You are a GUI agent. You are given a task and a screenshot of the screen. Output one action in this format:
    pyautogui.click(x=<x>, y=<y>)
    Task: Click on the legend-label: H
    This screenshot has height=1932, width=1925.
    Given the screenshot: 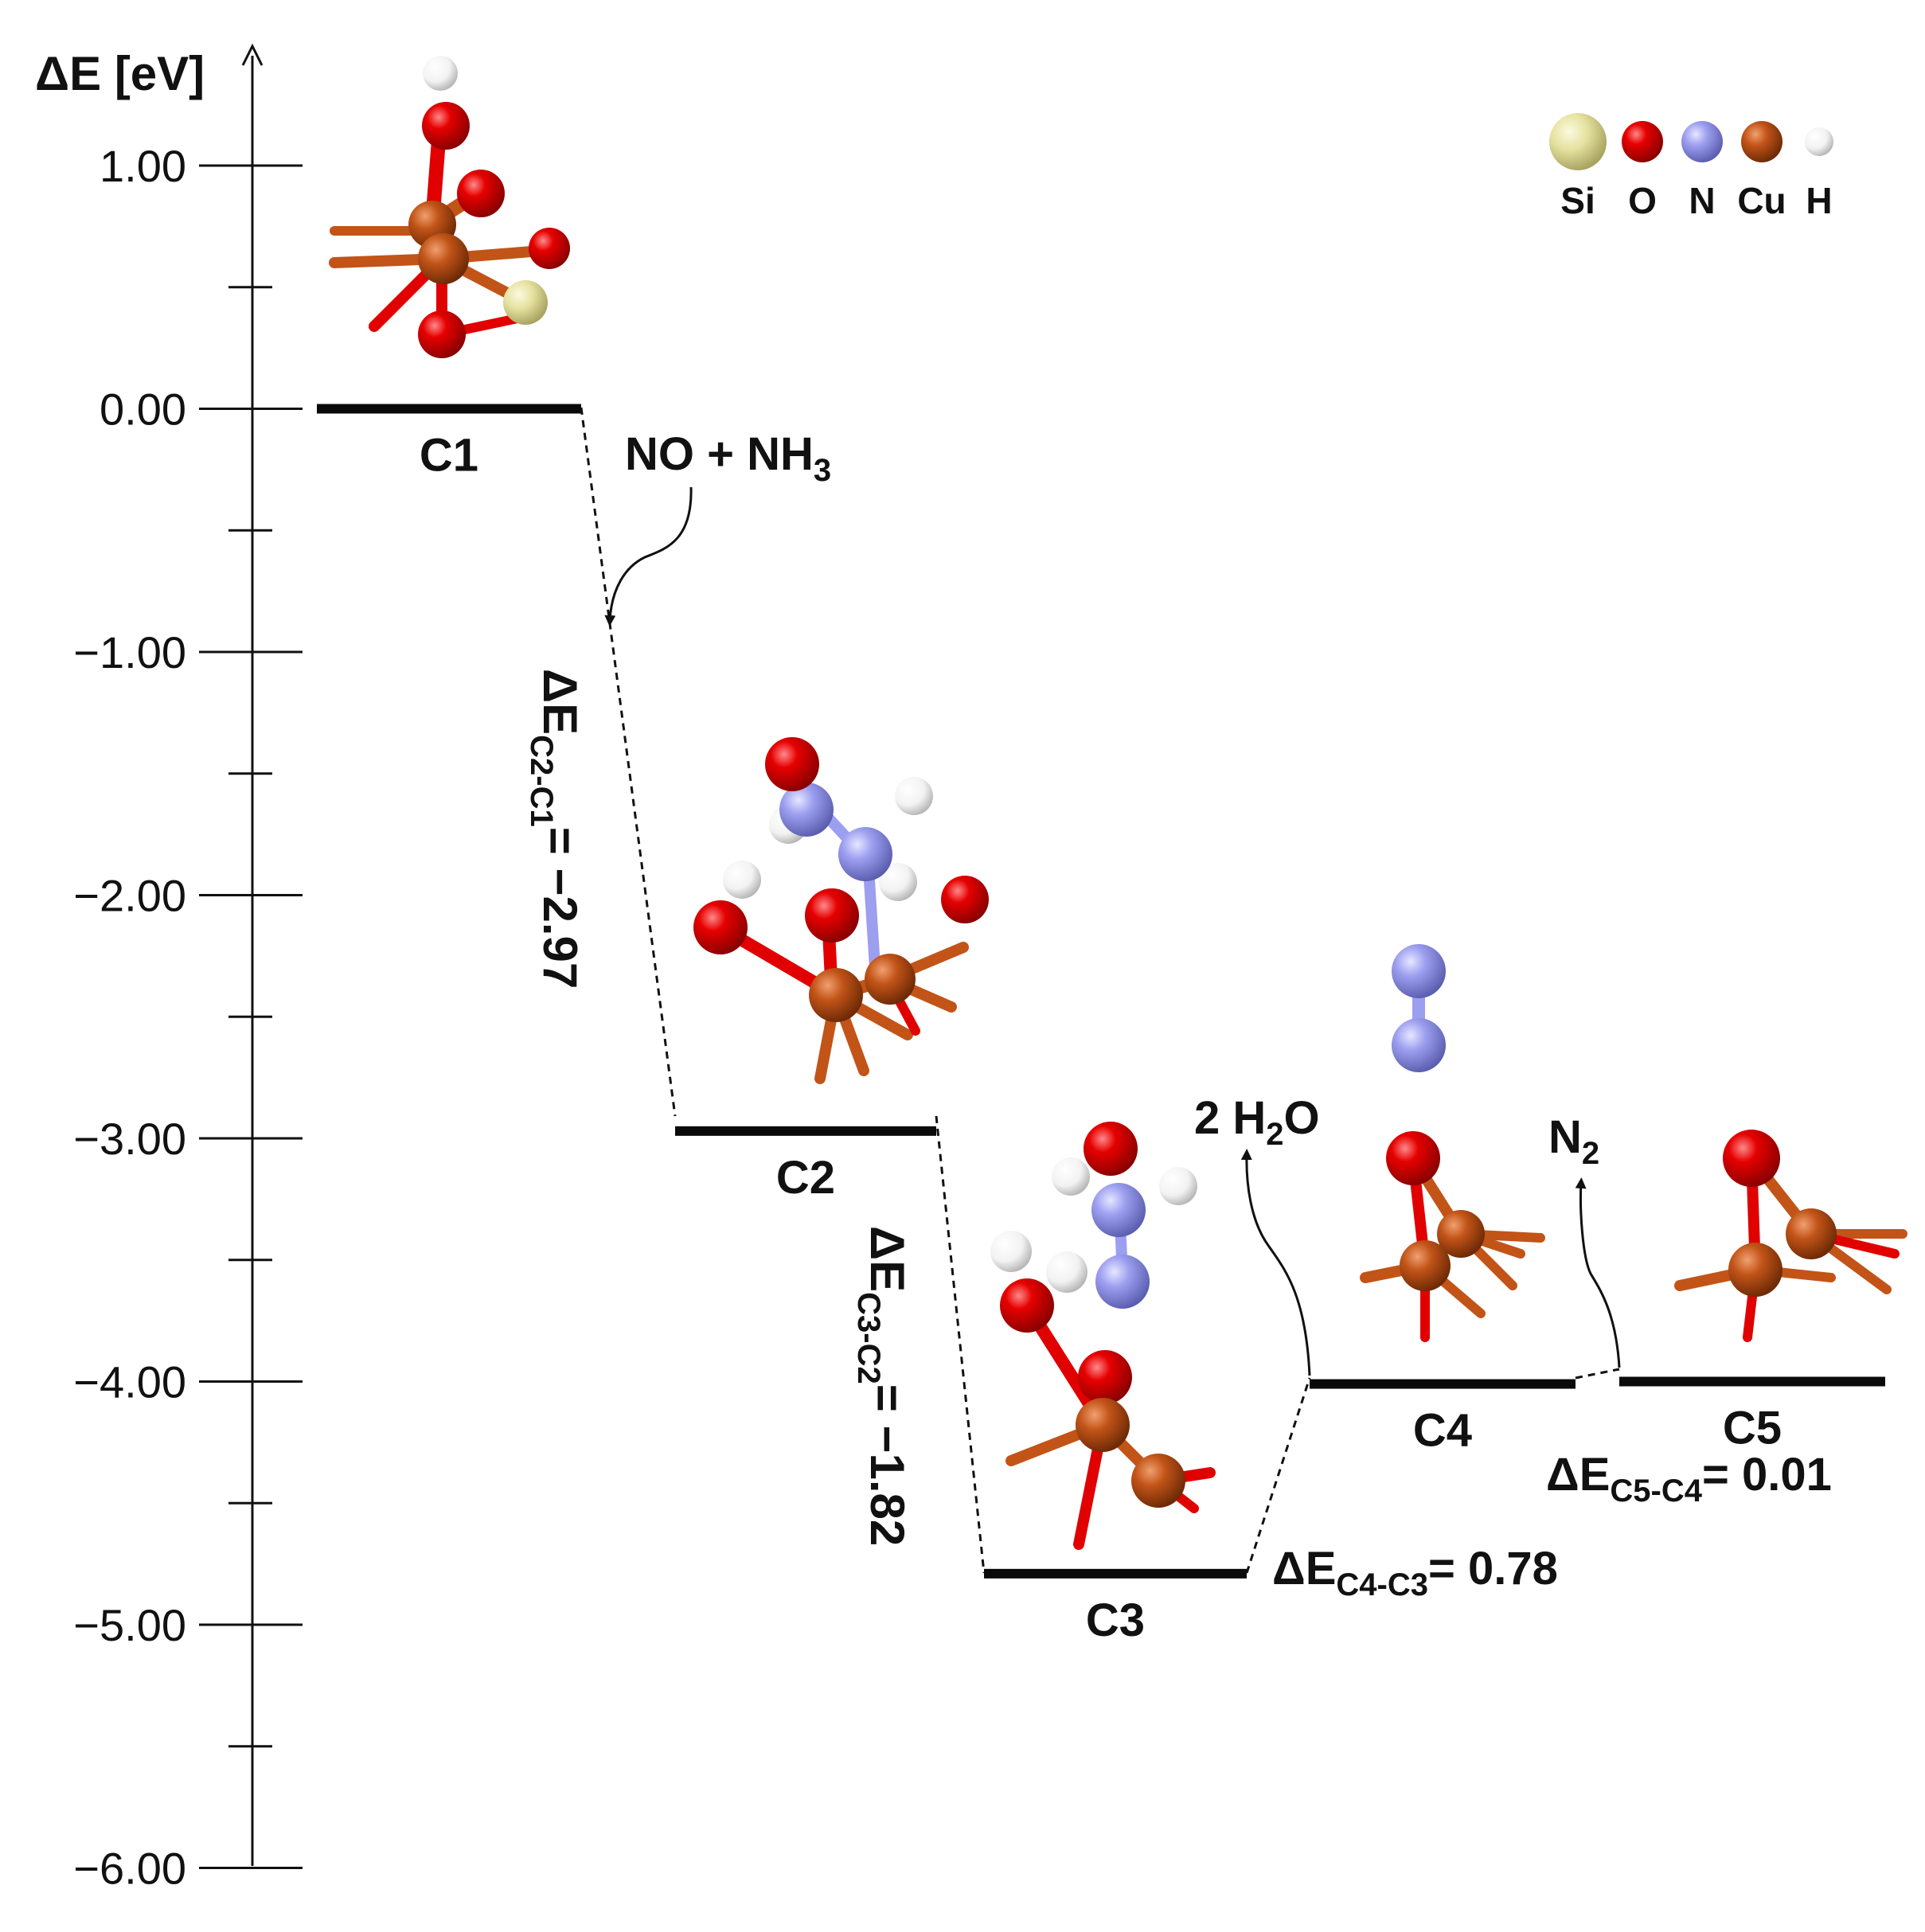 What is the action you would take?
    pyautogui.click(x=1819, y=200)
    